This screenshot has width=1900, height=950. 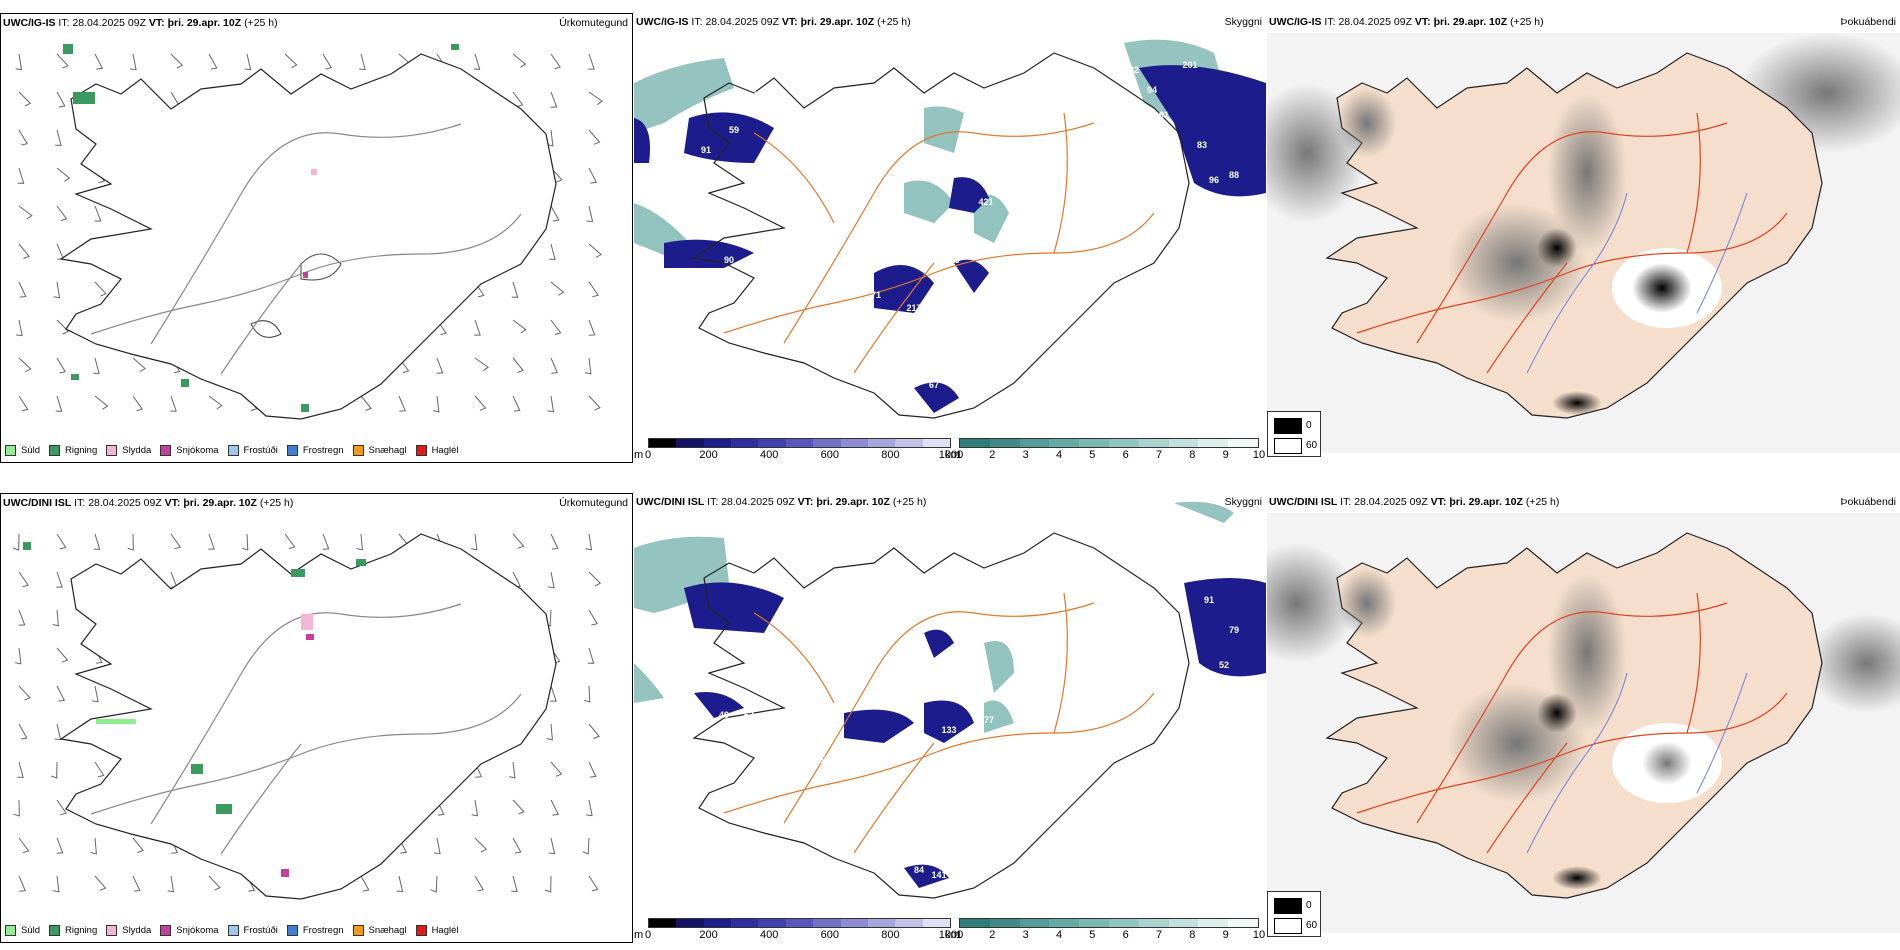 I want to click on colorbar-tick-label: 9, so click(x=1225, y=455).